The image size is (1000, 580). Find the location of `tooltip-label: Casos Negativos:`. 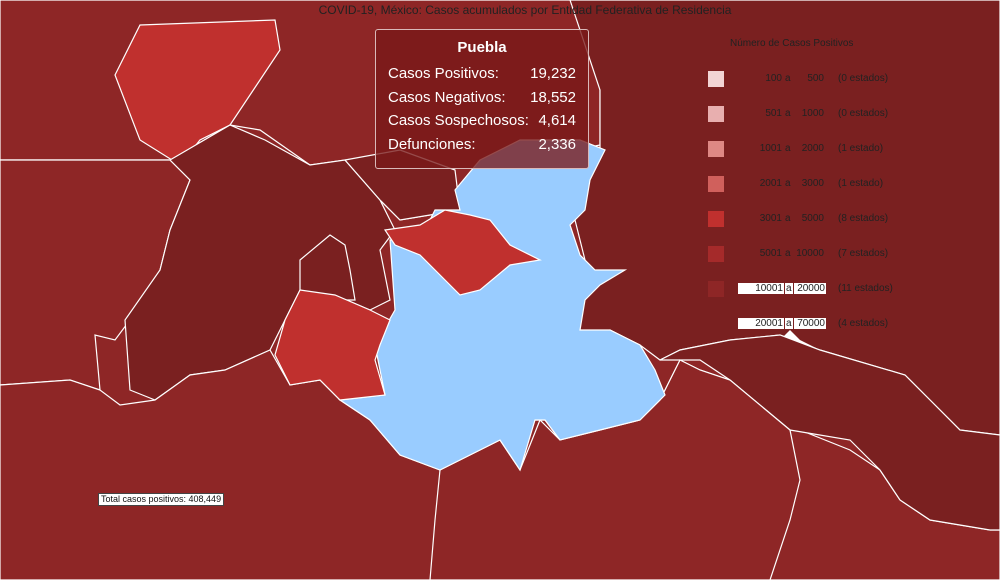

tooltip-label: Casos Negativos: is located at coordinates (447, 97).